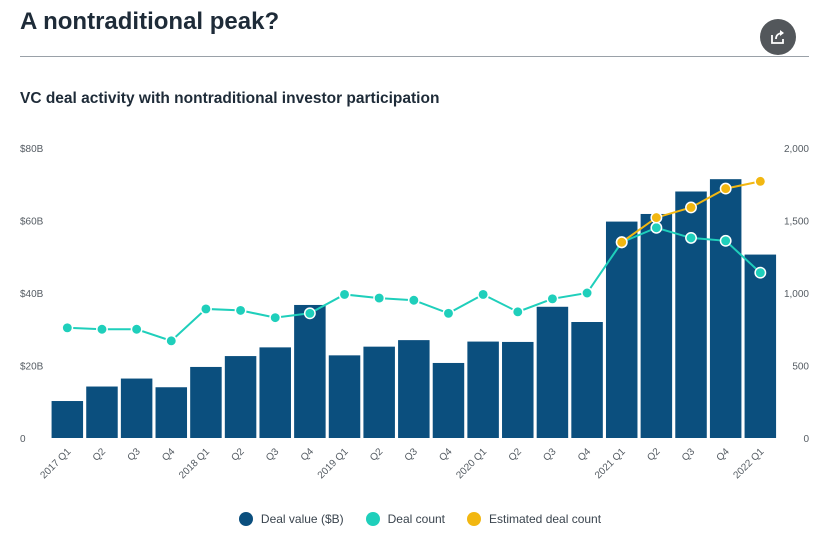 Image resolution: width=840 pixels, height=552 pixels. I want to click on legend-item-estimated-deal-count: Estimated deal count, so click(534, 519).